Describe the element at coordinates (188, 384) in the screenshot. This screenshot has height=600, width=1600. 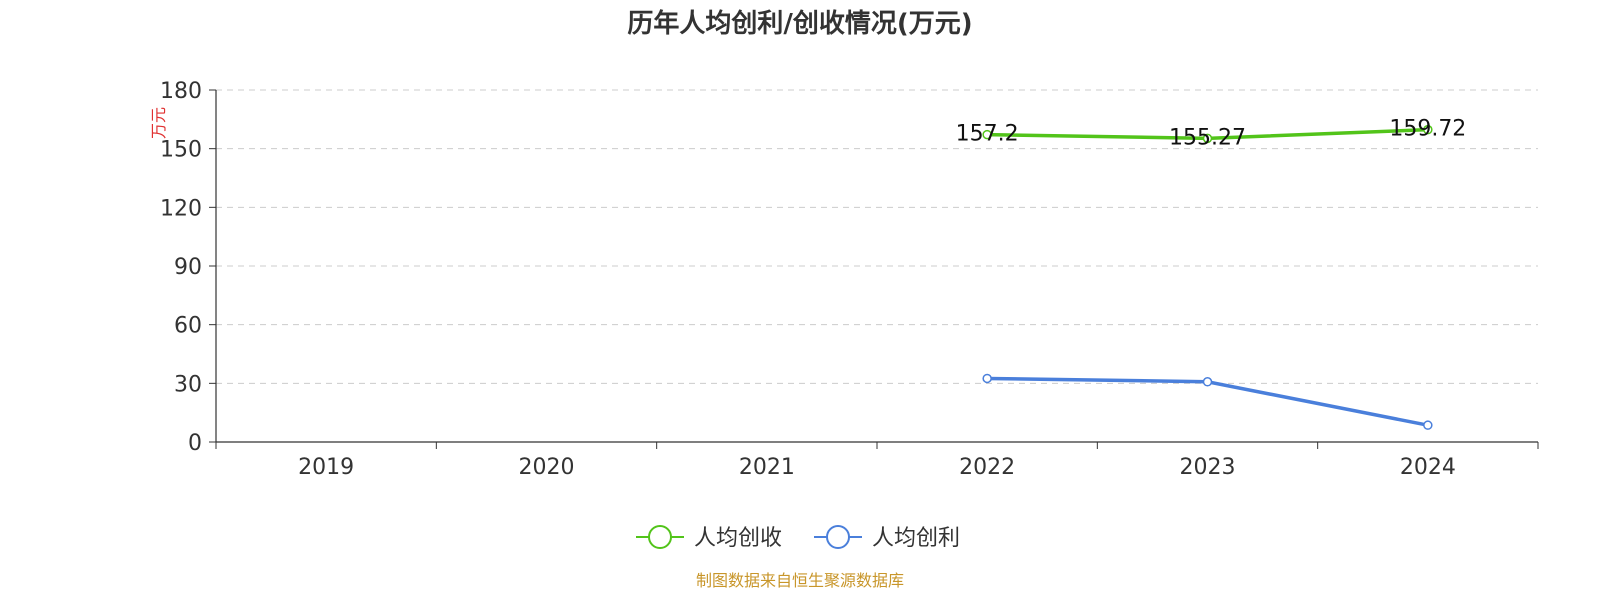
I see `y-tick-label: 30` at that location.